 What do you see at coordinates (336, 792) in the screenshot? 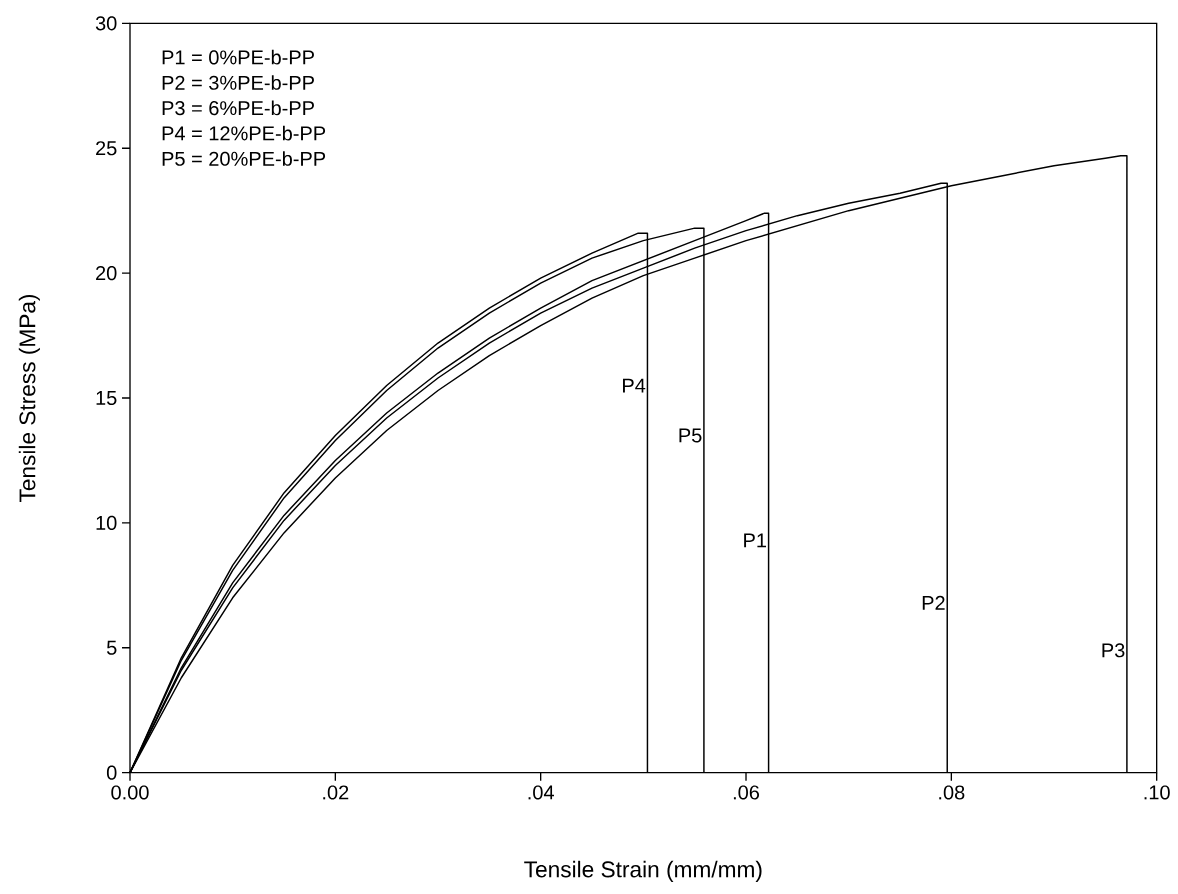
I see `x-tick-label: .02` at bounding box center [336, 792].